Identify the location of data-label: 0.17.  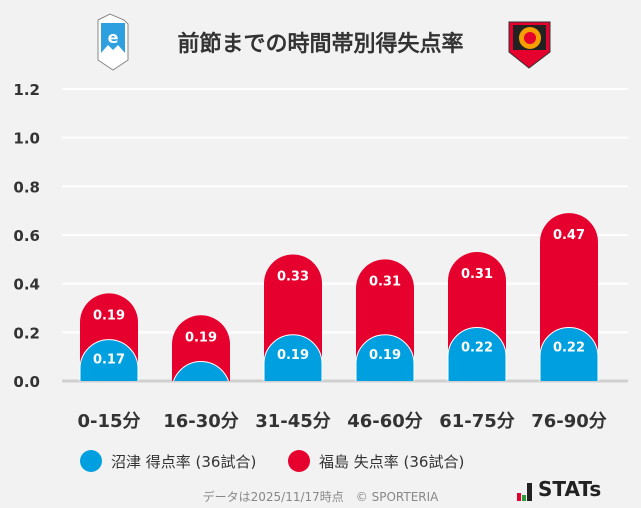
(109, 360).